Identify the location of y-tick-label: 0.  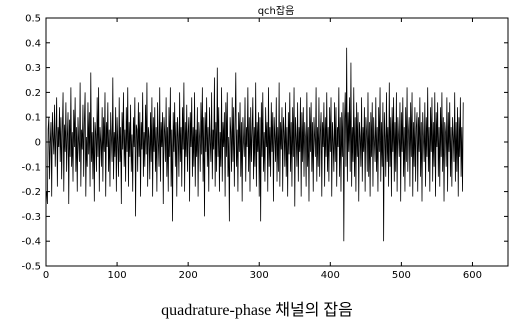
(38, 143).